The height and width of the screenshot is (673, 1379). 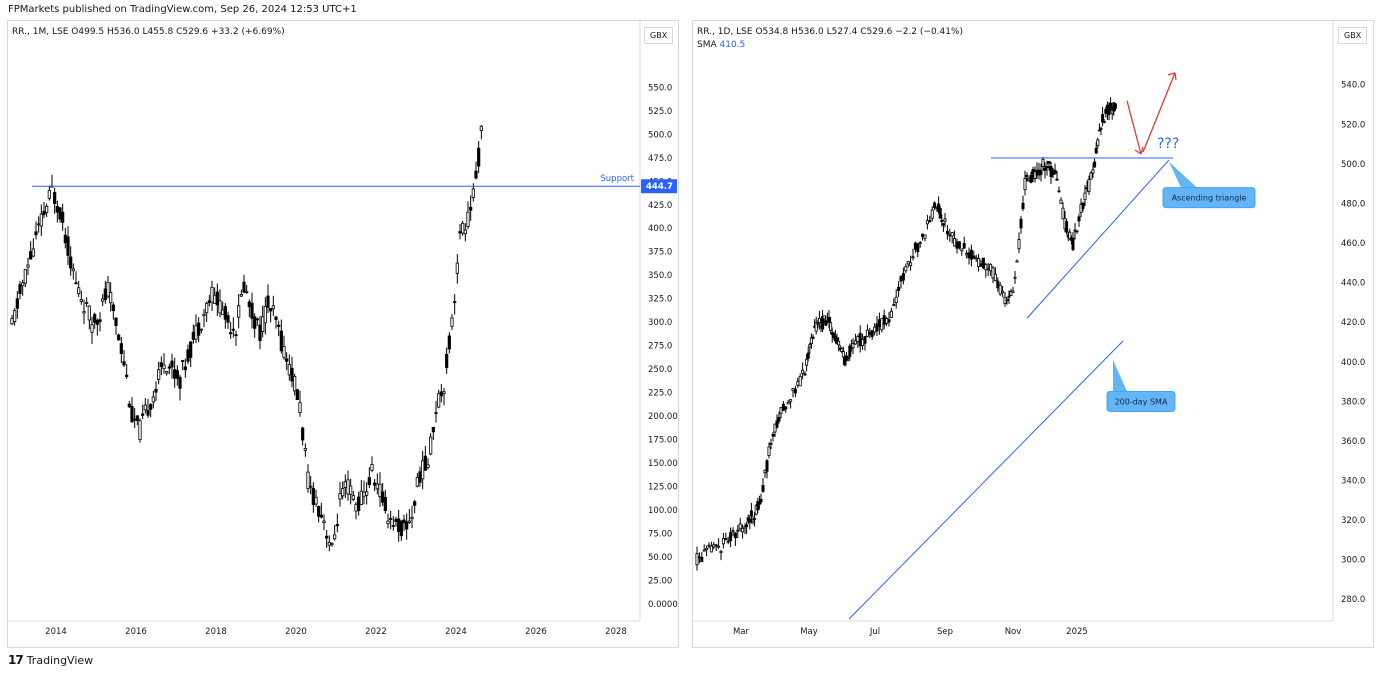 What do you see at coordinates (663, 464) in the screenshot?
I see `y-tick-label: 150.00` at bounding box center [663, 464].